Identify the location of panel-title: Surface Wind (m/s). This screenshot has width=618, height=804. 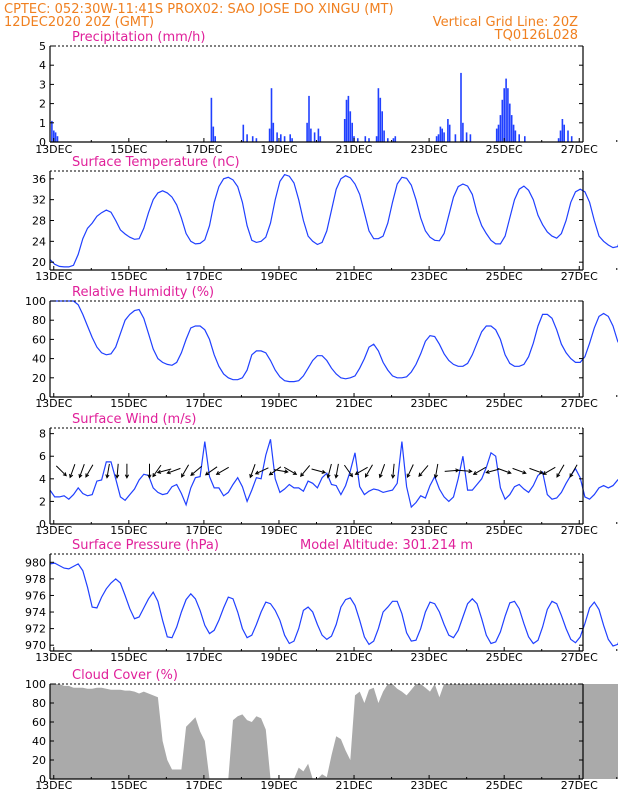
(134, 419).